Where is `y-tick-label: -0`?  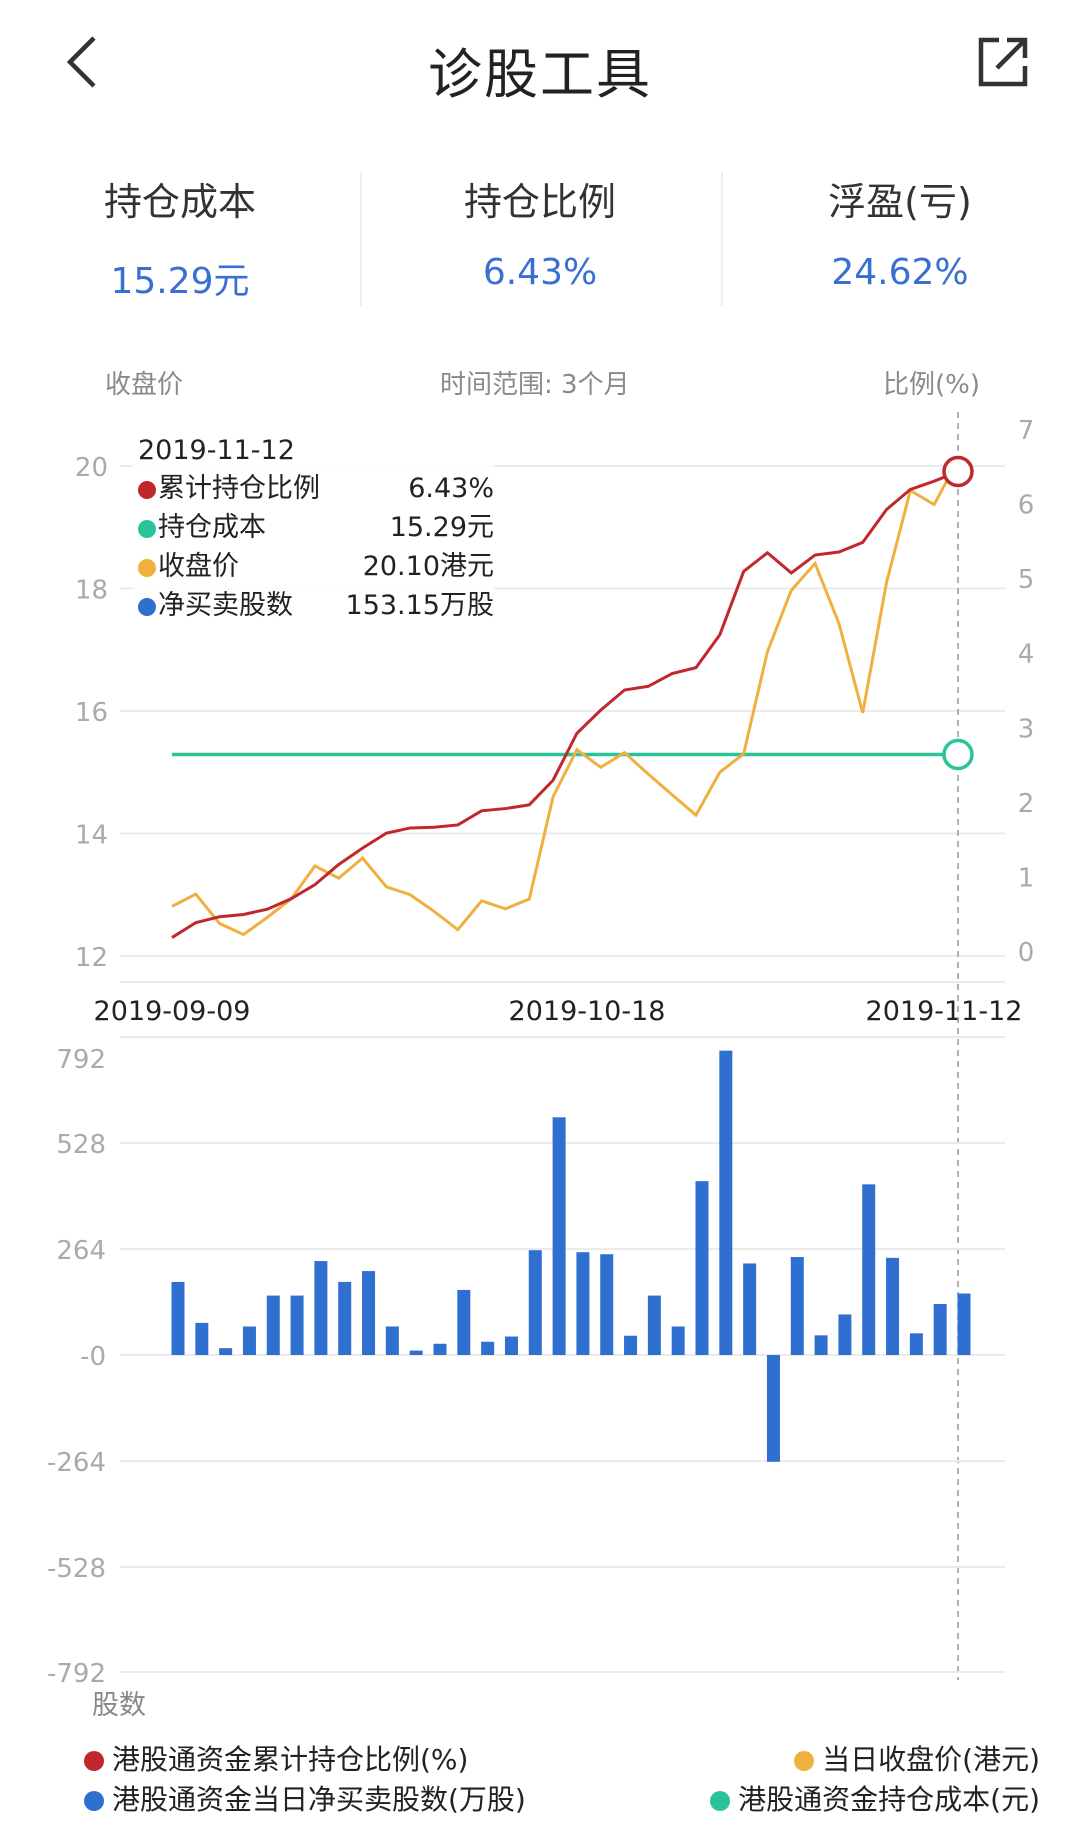
y-tick-label: -0 is located at coordinates (93, 1357).